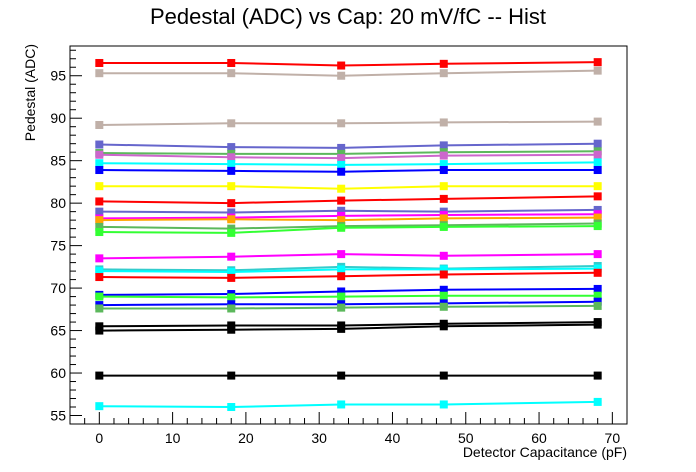 Image resolution: width=696 pixels, height=472 pixels. I want to click on x-tick-label: 30, so click(319, 438).